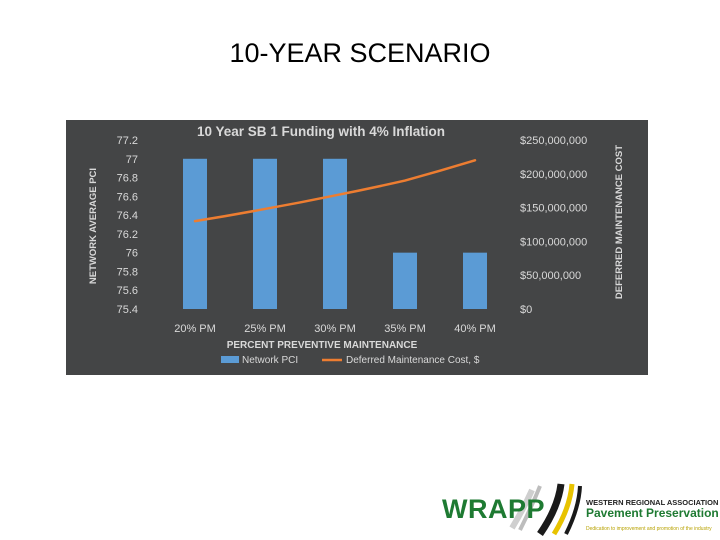  What do you see at coordinates (127, 272) in the screenshot?
I see `y-tick-label: 75.8` at bounding box center [127, 272].